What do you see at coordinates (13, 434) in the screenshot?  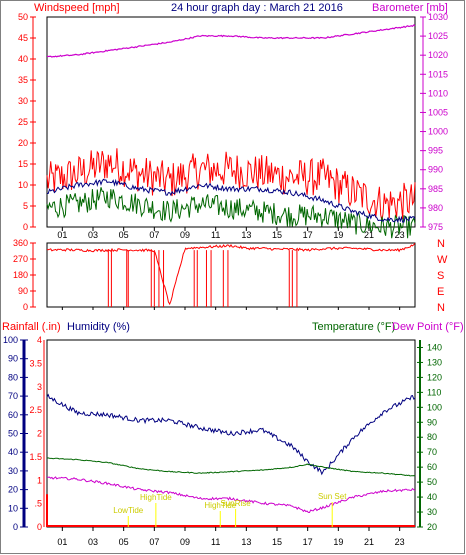 I see `humidity-tick-label: 50` at bounding box center [13, 434].